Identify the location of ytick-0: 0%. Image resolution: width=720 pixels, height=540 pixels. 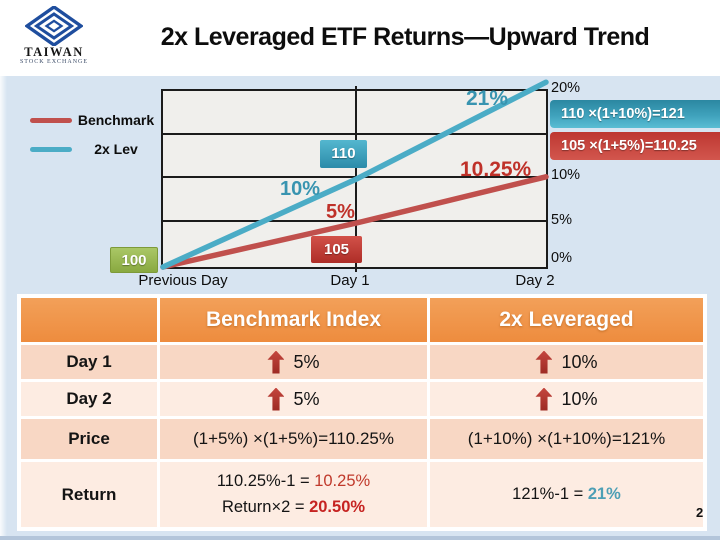
(561, 258).